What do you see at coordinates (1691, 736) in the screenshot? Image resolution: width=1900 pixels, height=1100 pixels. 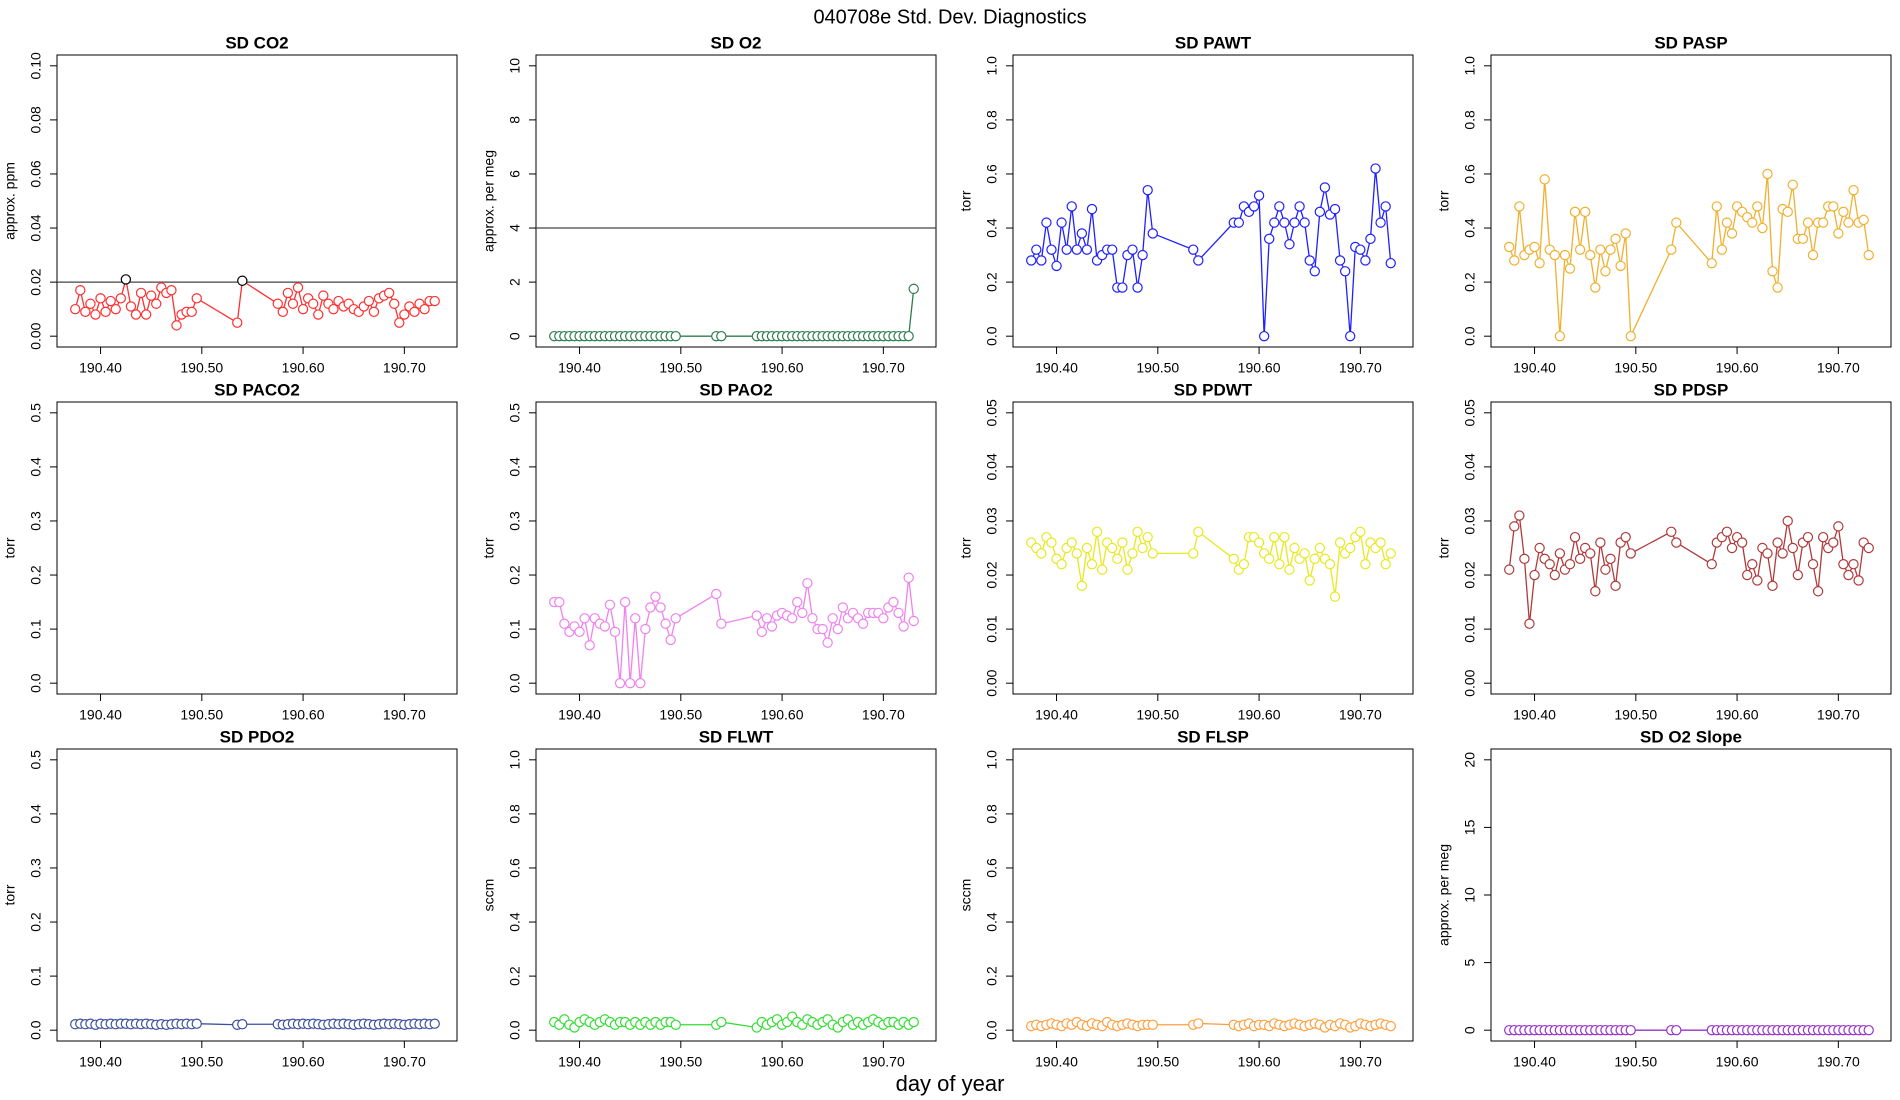 I see `panel-title: SD O2 Slope` at bounding box center [1691, 736].